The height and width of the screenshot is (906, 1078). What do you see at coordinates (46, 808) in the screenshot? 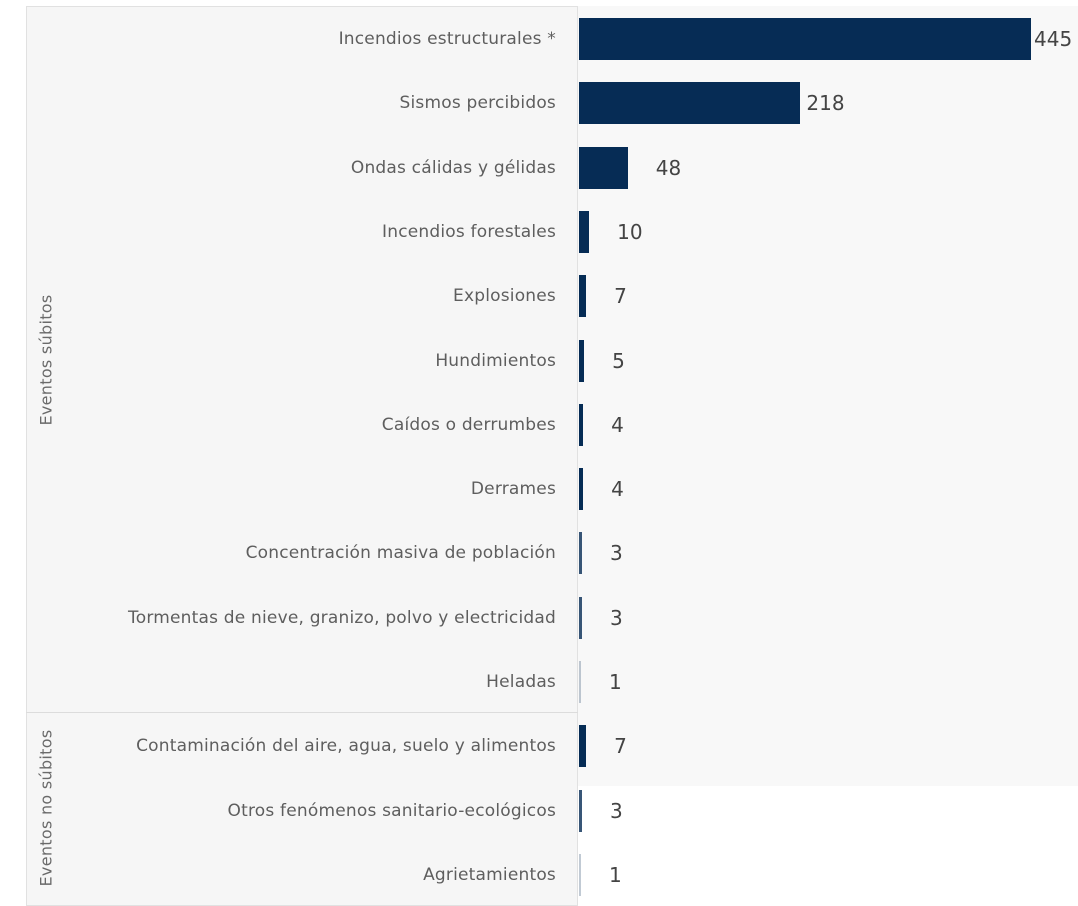
I see `group-label: Eventos no súbitos` at bounding box center [46, 808].